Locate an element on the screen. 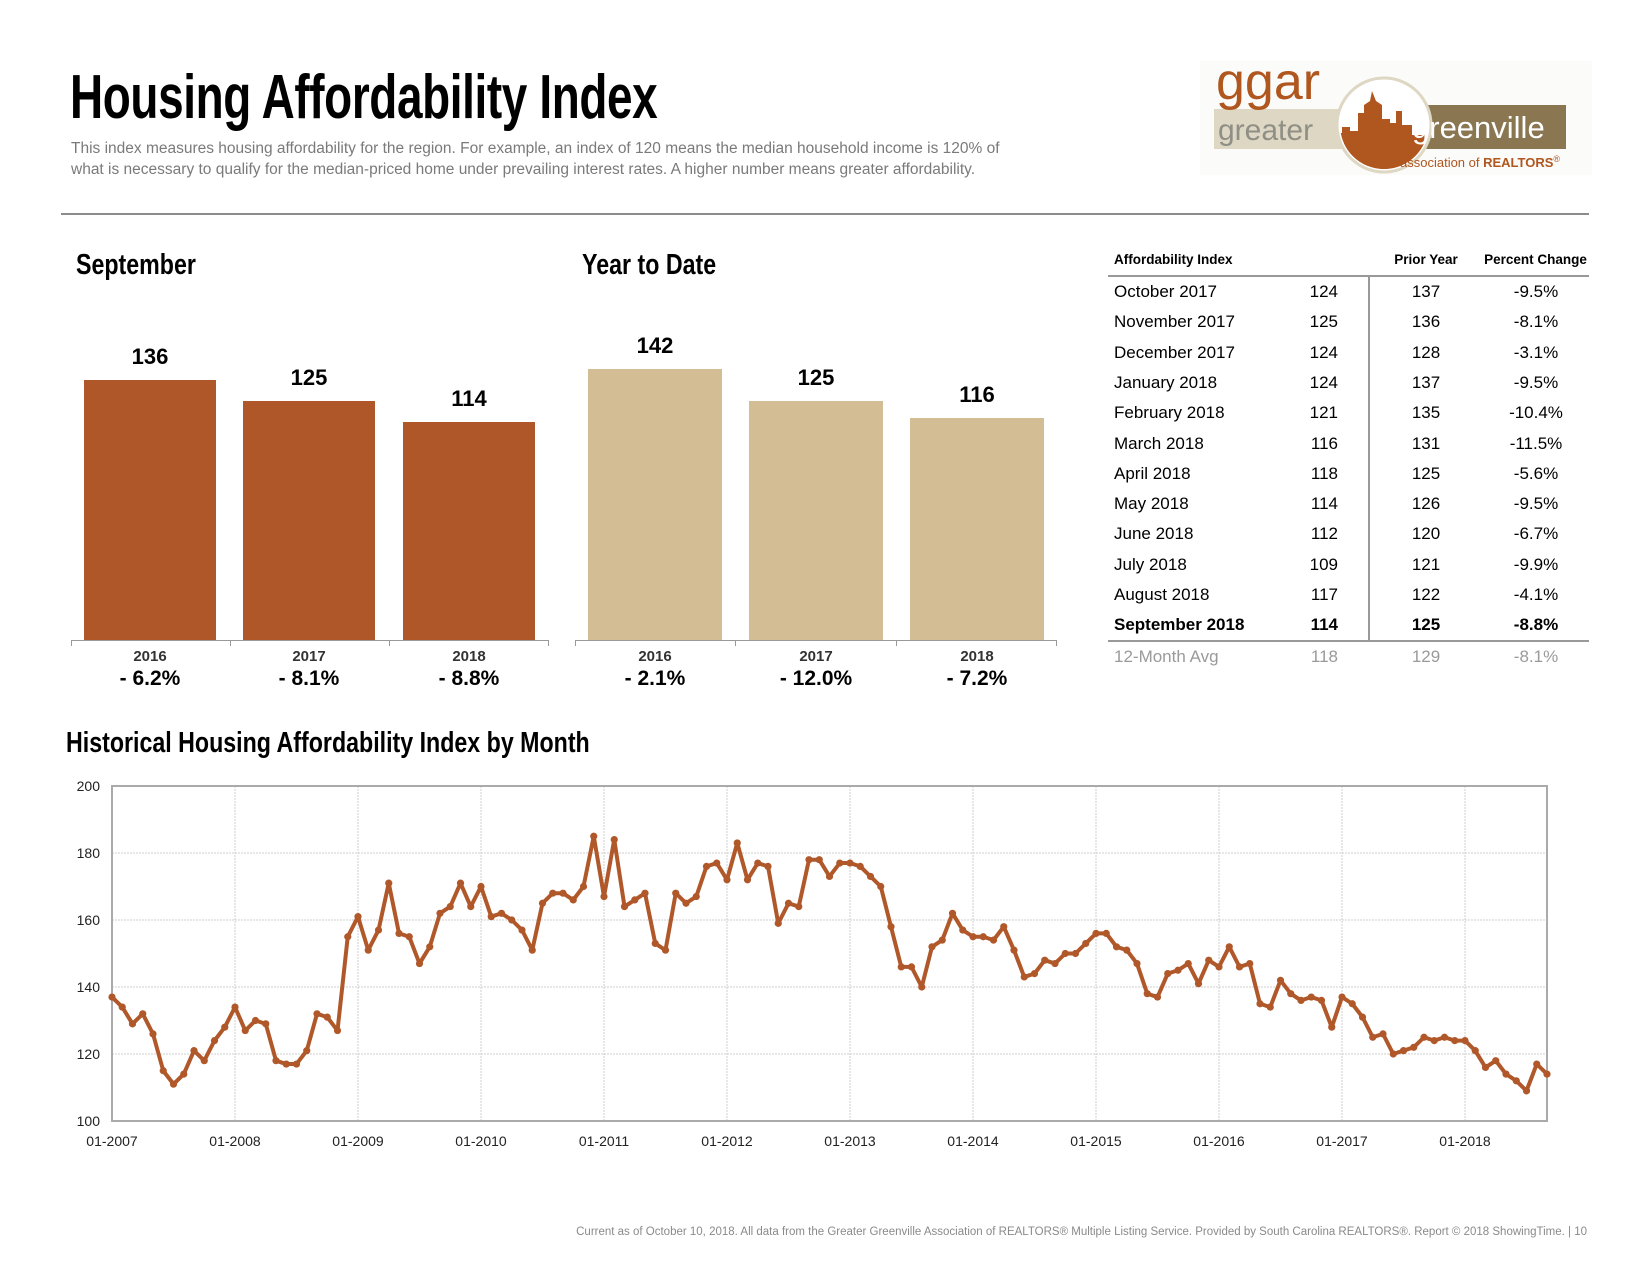  cell-change: -4.1% is located at coordinates (1536, 594).